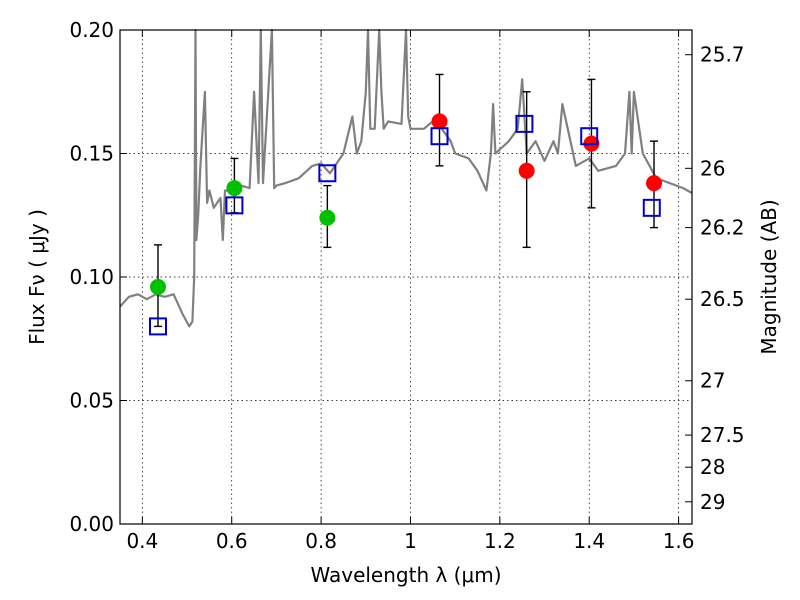 The image size is (800, 600). Describe the element at coordinates (37, 277) in the screenshot. I see `y-axis-label: Flux Fν ( μJy )` at that location.